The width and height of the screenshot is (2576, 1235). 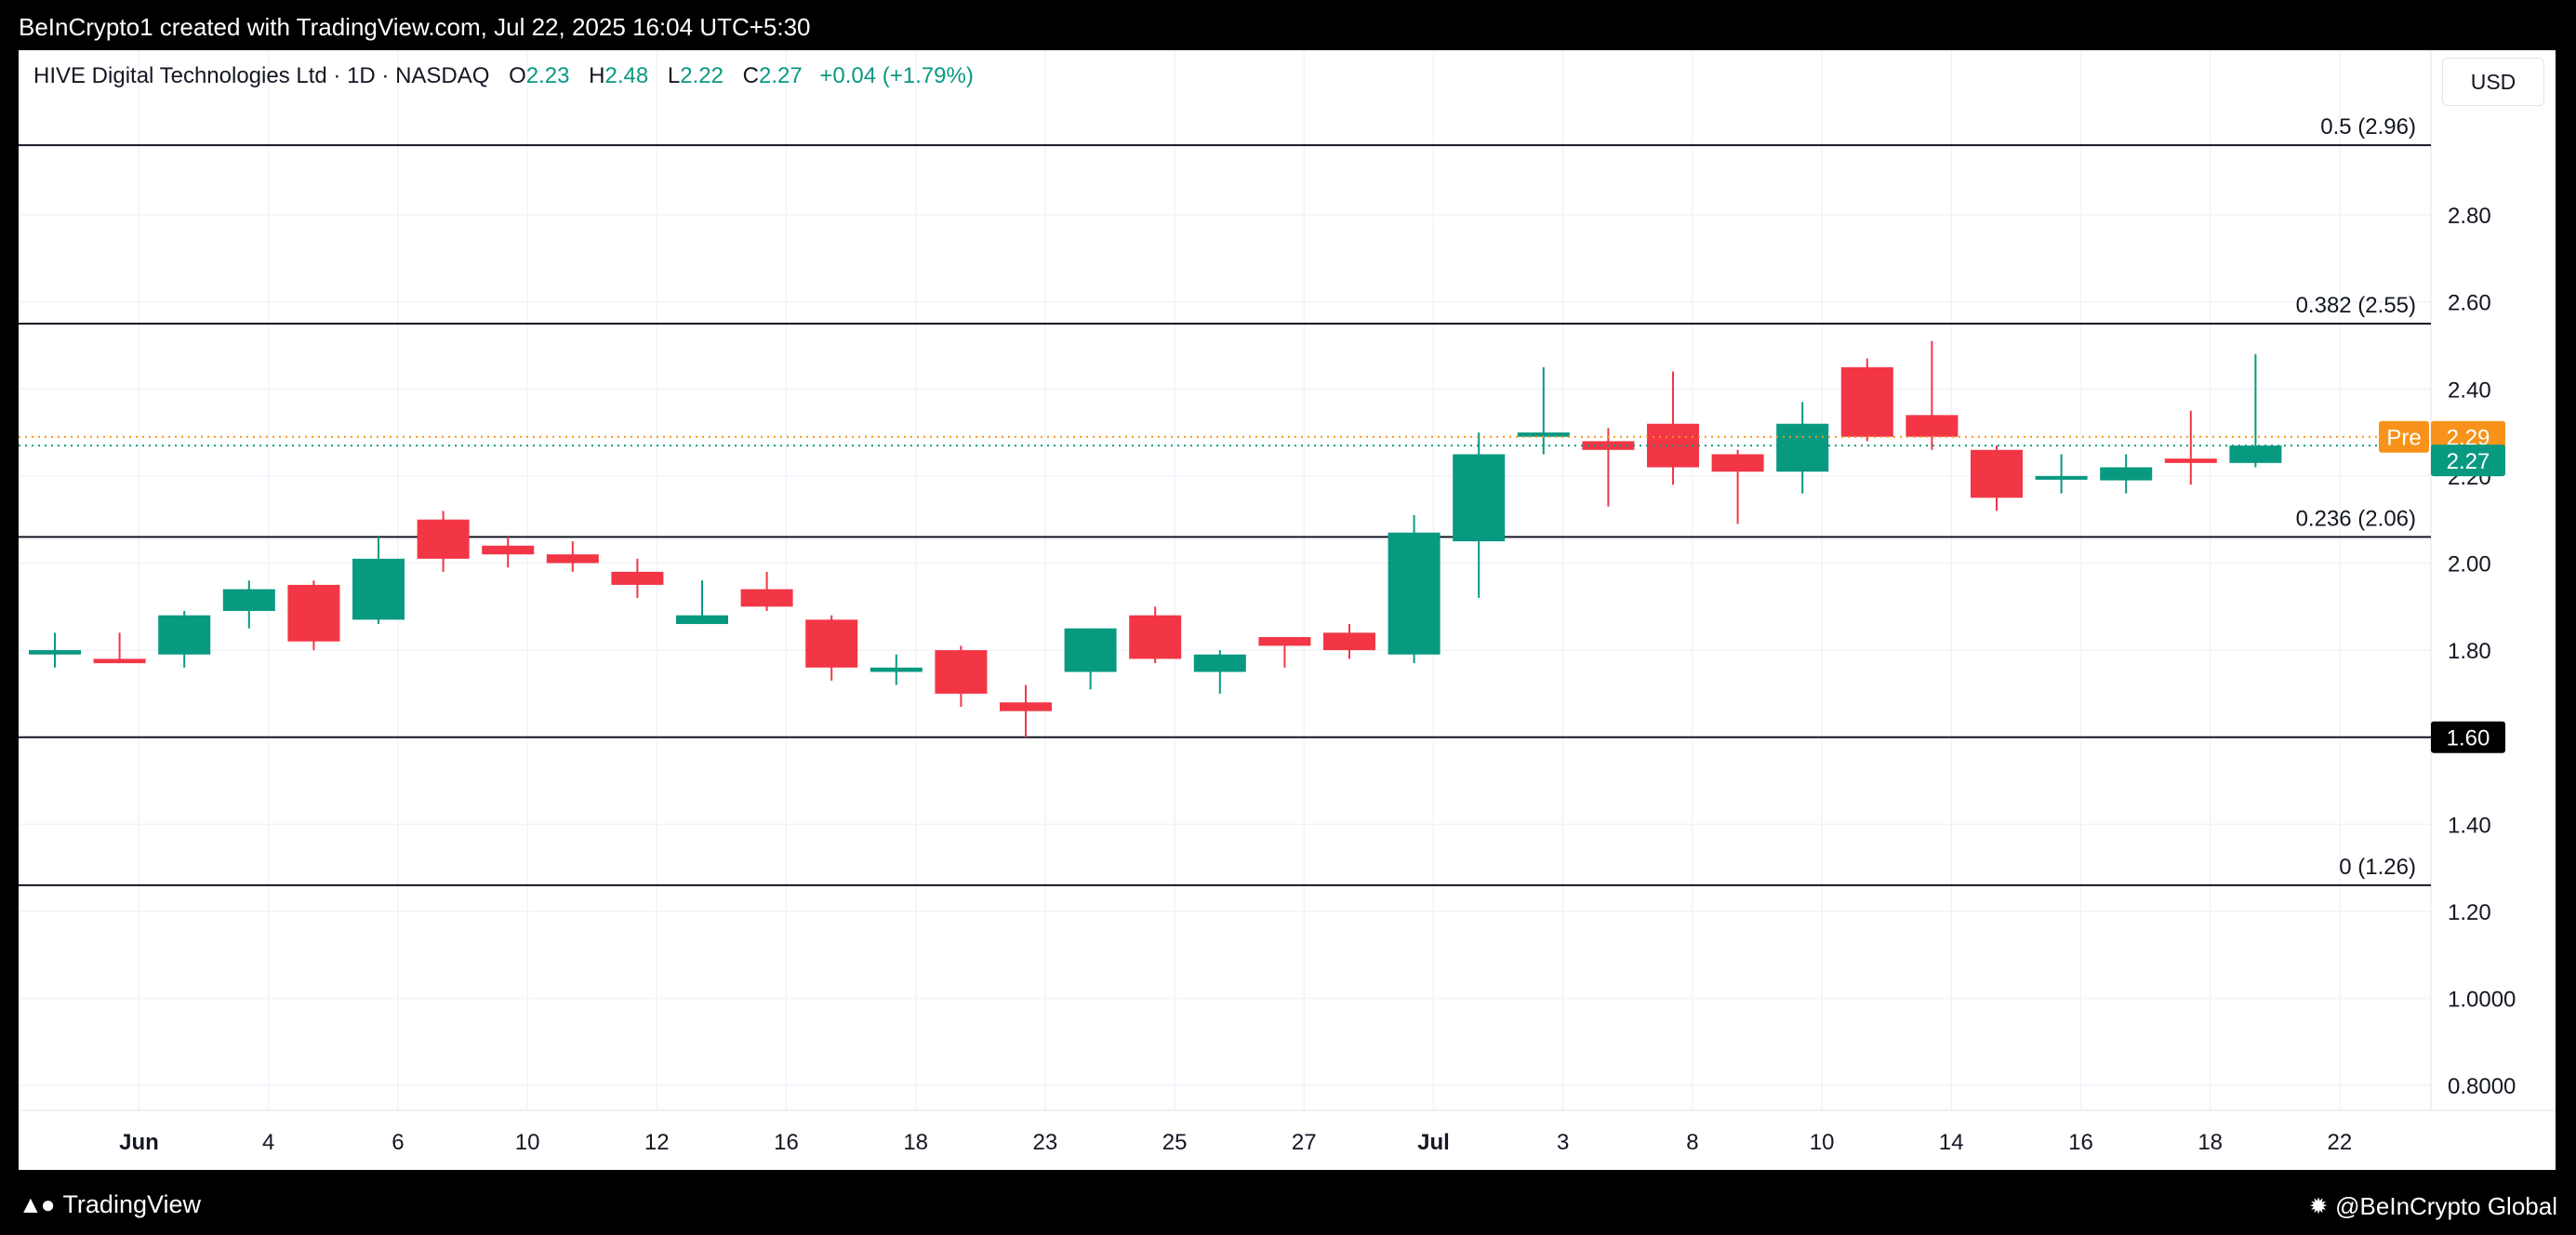 I want to click on price-tick-label: 1.80, so click(x=2469, y=651).